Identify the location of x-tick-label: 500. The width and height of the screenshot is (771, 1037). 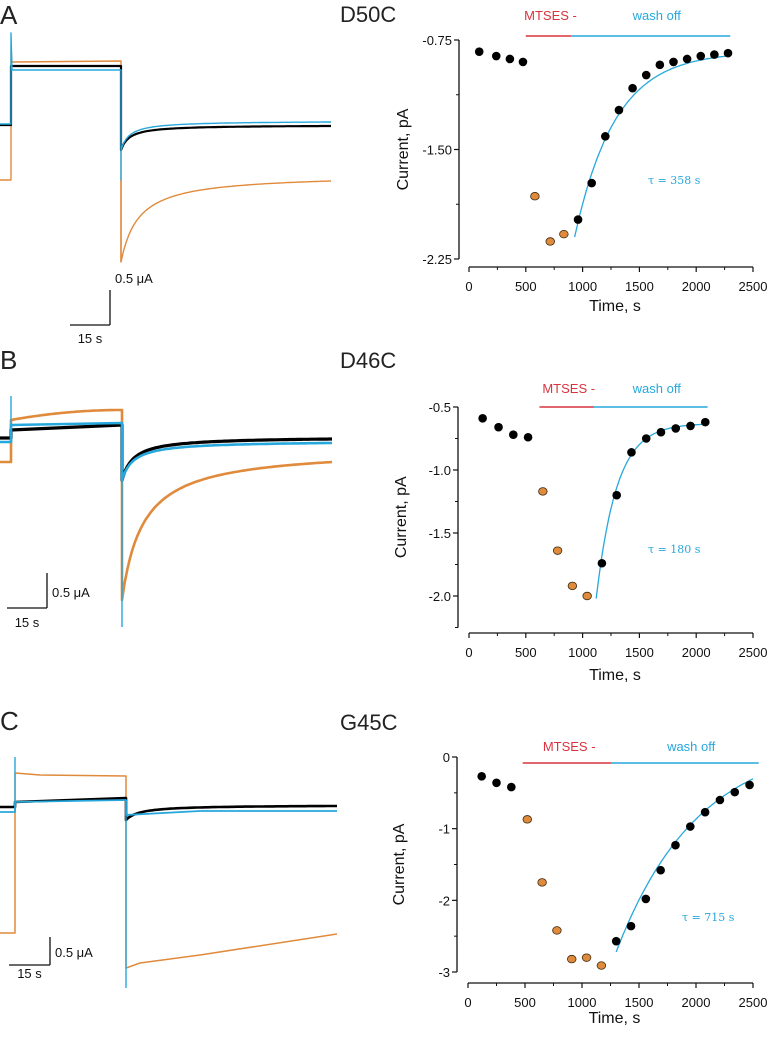
(526, 286).